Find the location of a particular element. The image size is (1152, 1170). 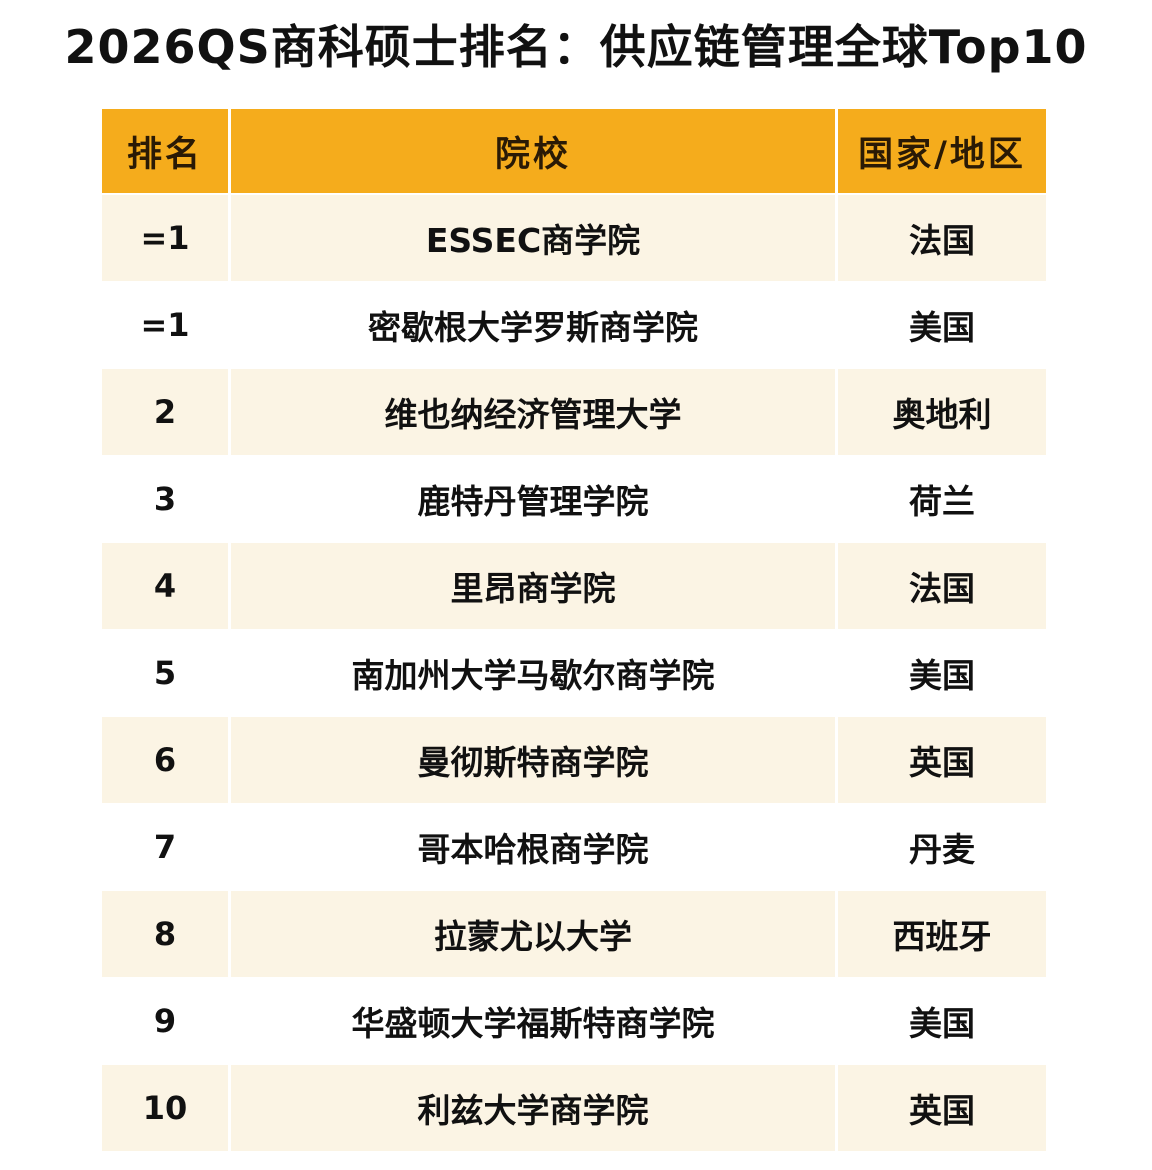

header-rank: 排名 is located at coordinates (165, 151).